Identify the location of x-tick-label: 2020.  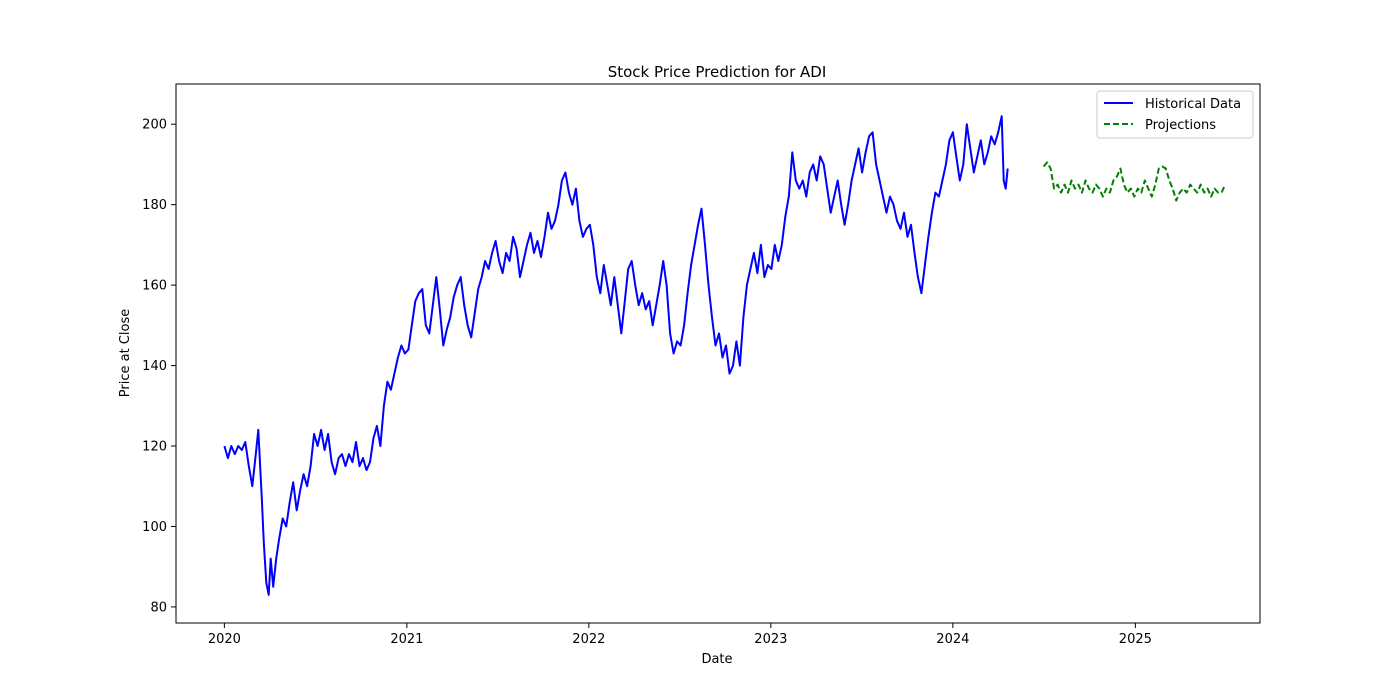
(224, 639).